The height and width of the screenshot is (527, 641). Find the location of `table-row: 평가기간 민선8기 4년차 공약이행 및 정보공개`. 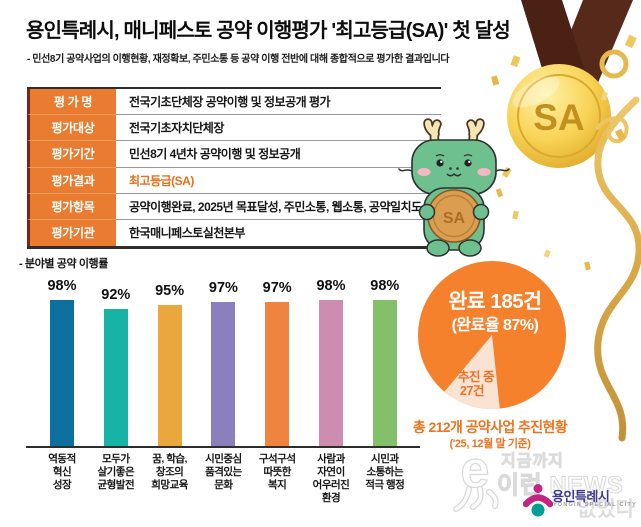

table-row: 평가기간 민선8기 4년차 공약이행 및 정보공개 is located at coordinates (234, 154).